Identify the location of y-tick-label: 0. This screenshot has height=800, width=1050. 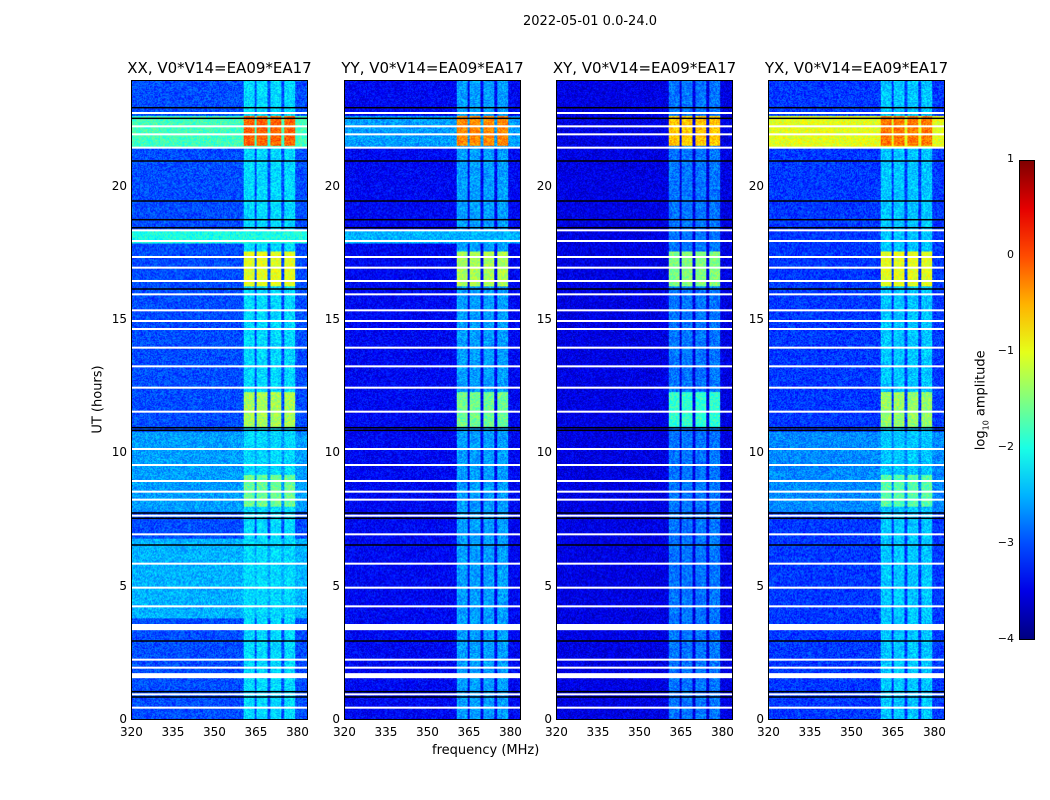
(760, 719).